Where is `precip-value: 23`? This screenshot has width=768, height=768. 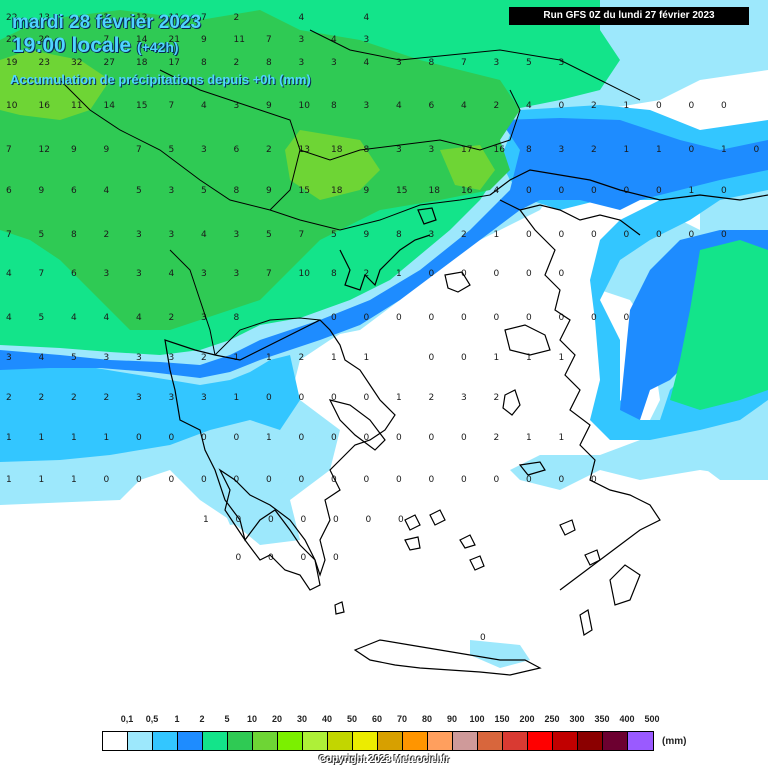
precip-value: 23 is located at coordinates (44, 63).